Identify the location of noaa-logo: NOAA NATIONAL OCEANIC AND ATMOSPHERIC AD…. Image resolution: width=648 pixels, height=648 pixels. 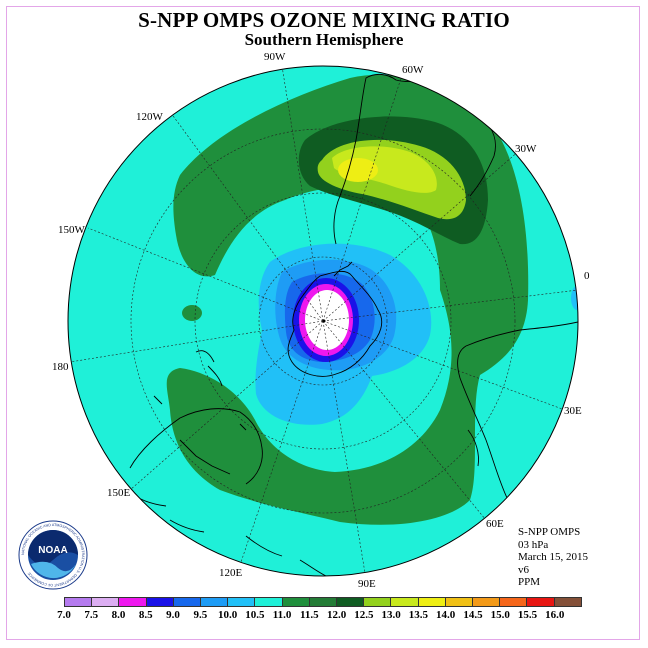
(53, 555).